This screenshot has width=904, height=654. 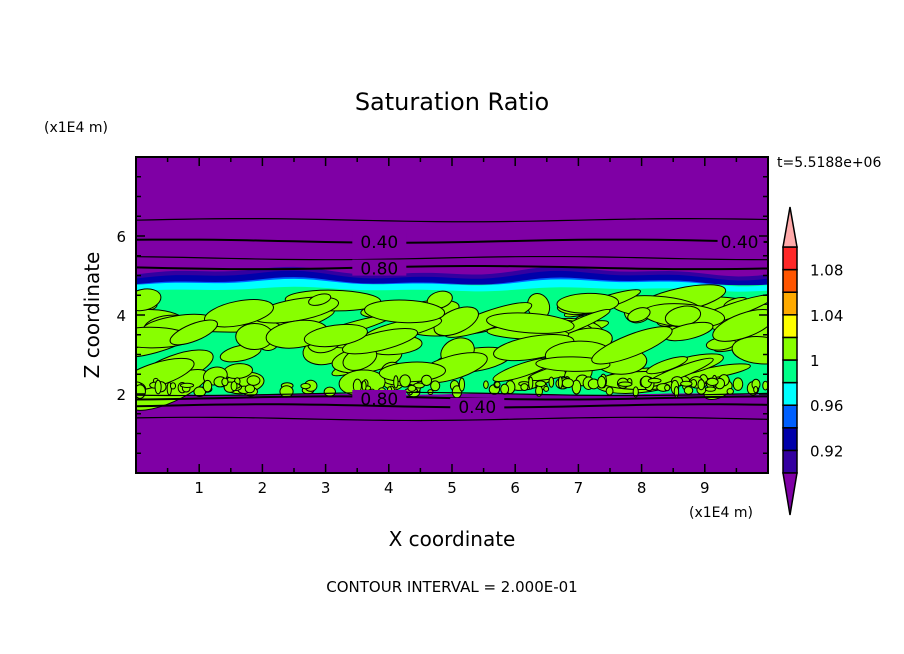 What do you see at coordinates (790, 227) in the screenshot?
I see `colorbar-over-triangle` at bounding box center [790, 227].